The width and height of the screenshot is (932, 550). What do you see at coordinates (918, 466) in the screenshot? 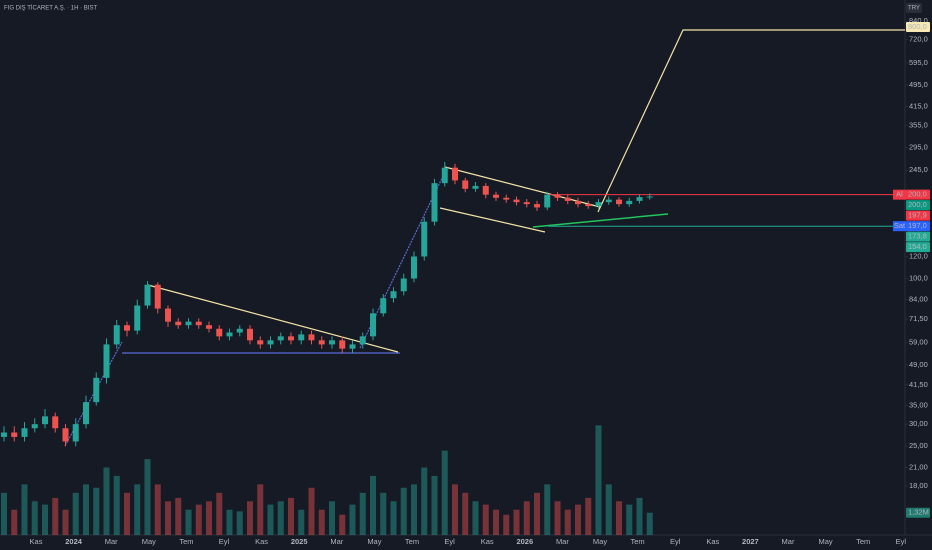
I see `y-tick-label: 21,00` at bounding box center [918, 466].